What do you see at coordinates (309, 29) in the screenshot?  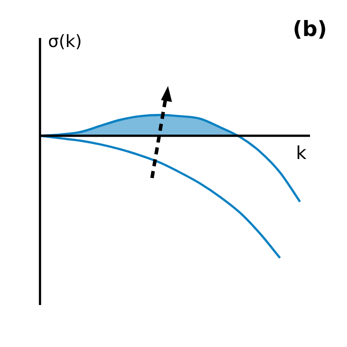 I see `chart-title: (b)` at bounding box center [309, 29].